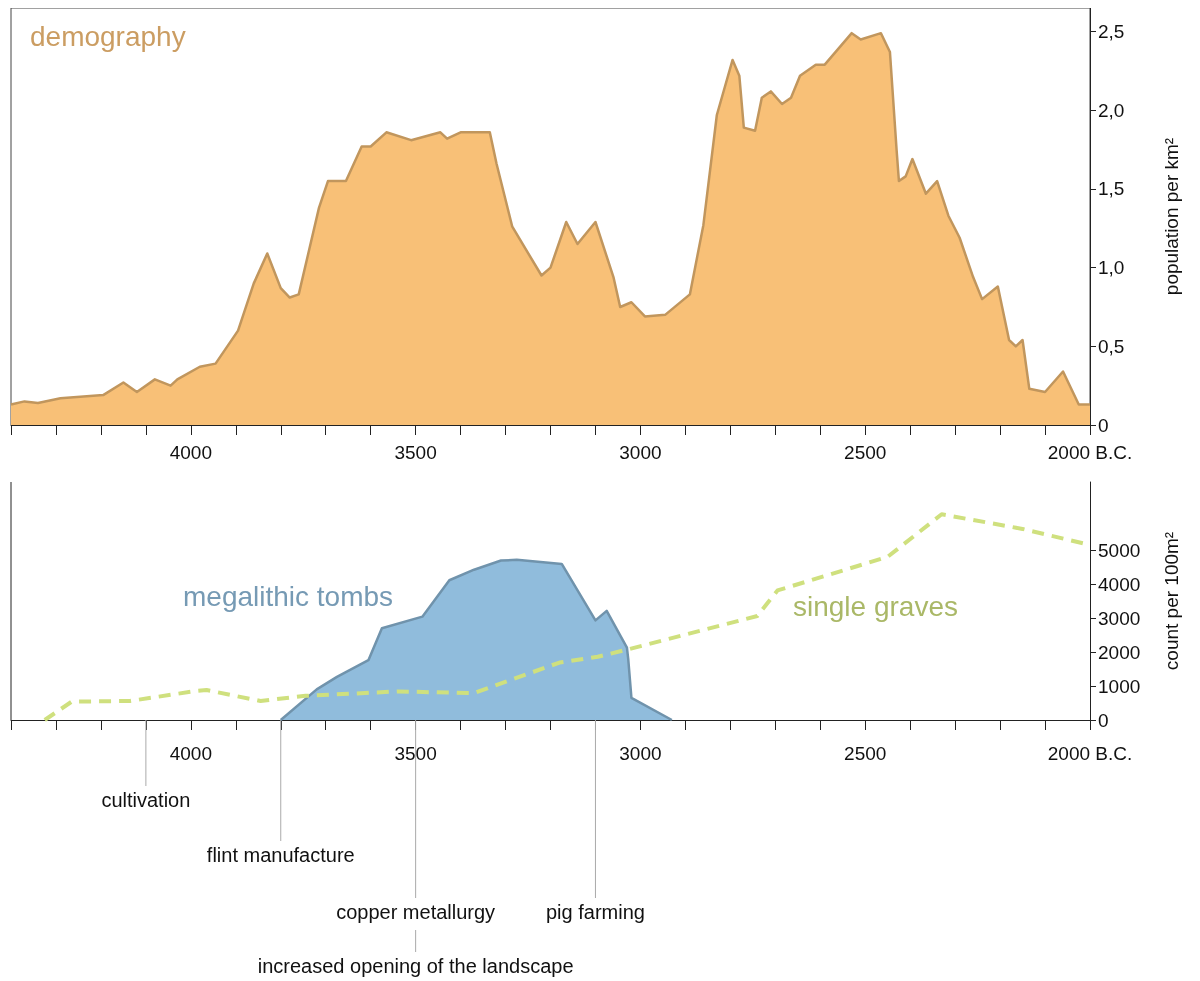  Describe the element at coordinates (288, 596) in the screenshot. I see `series-label: megalithic tombs` at that location.